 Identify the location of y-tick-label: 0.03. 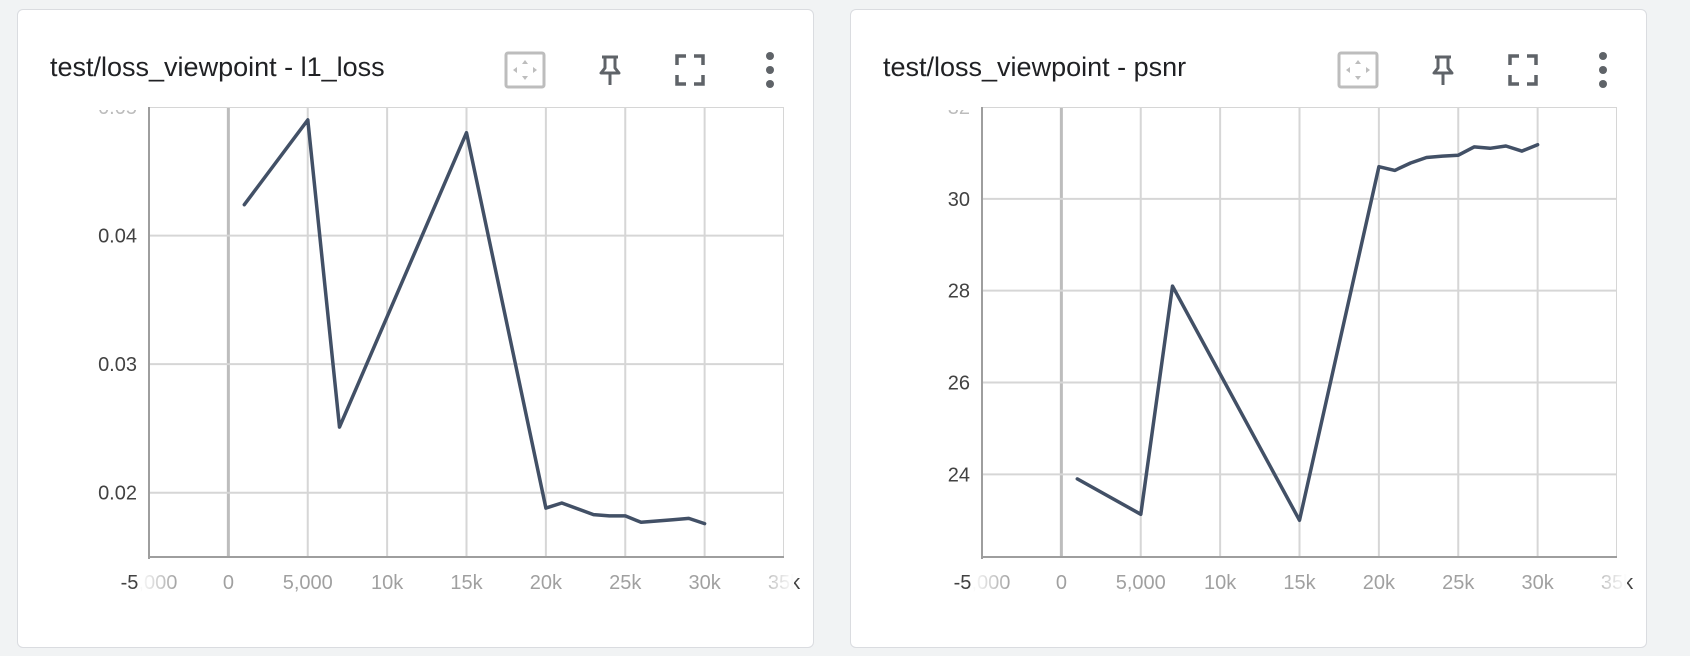
(117, 365).